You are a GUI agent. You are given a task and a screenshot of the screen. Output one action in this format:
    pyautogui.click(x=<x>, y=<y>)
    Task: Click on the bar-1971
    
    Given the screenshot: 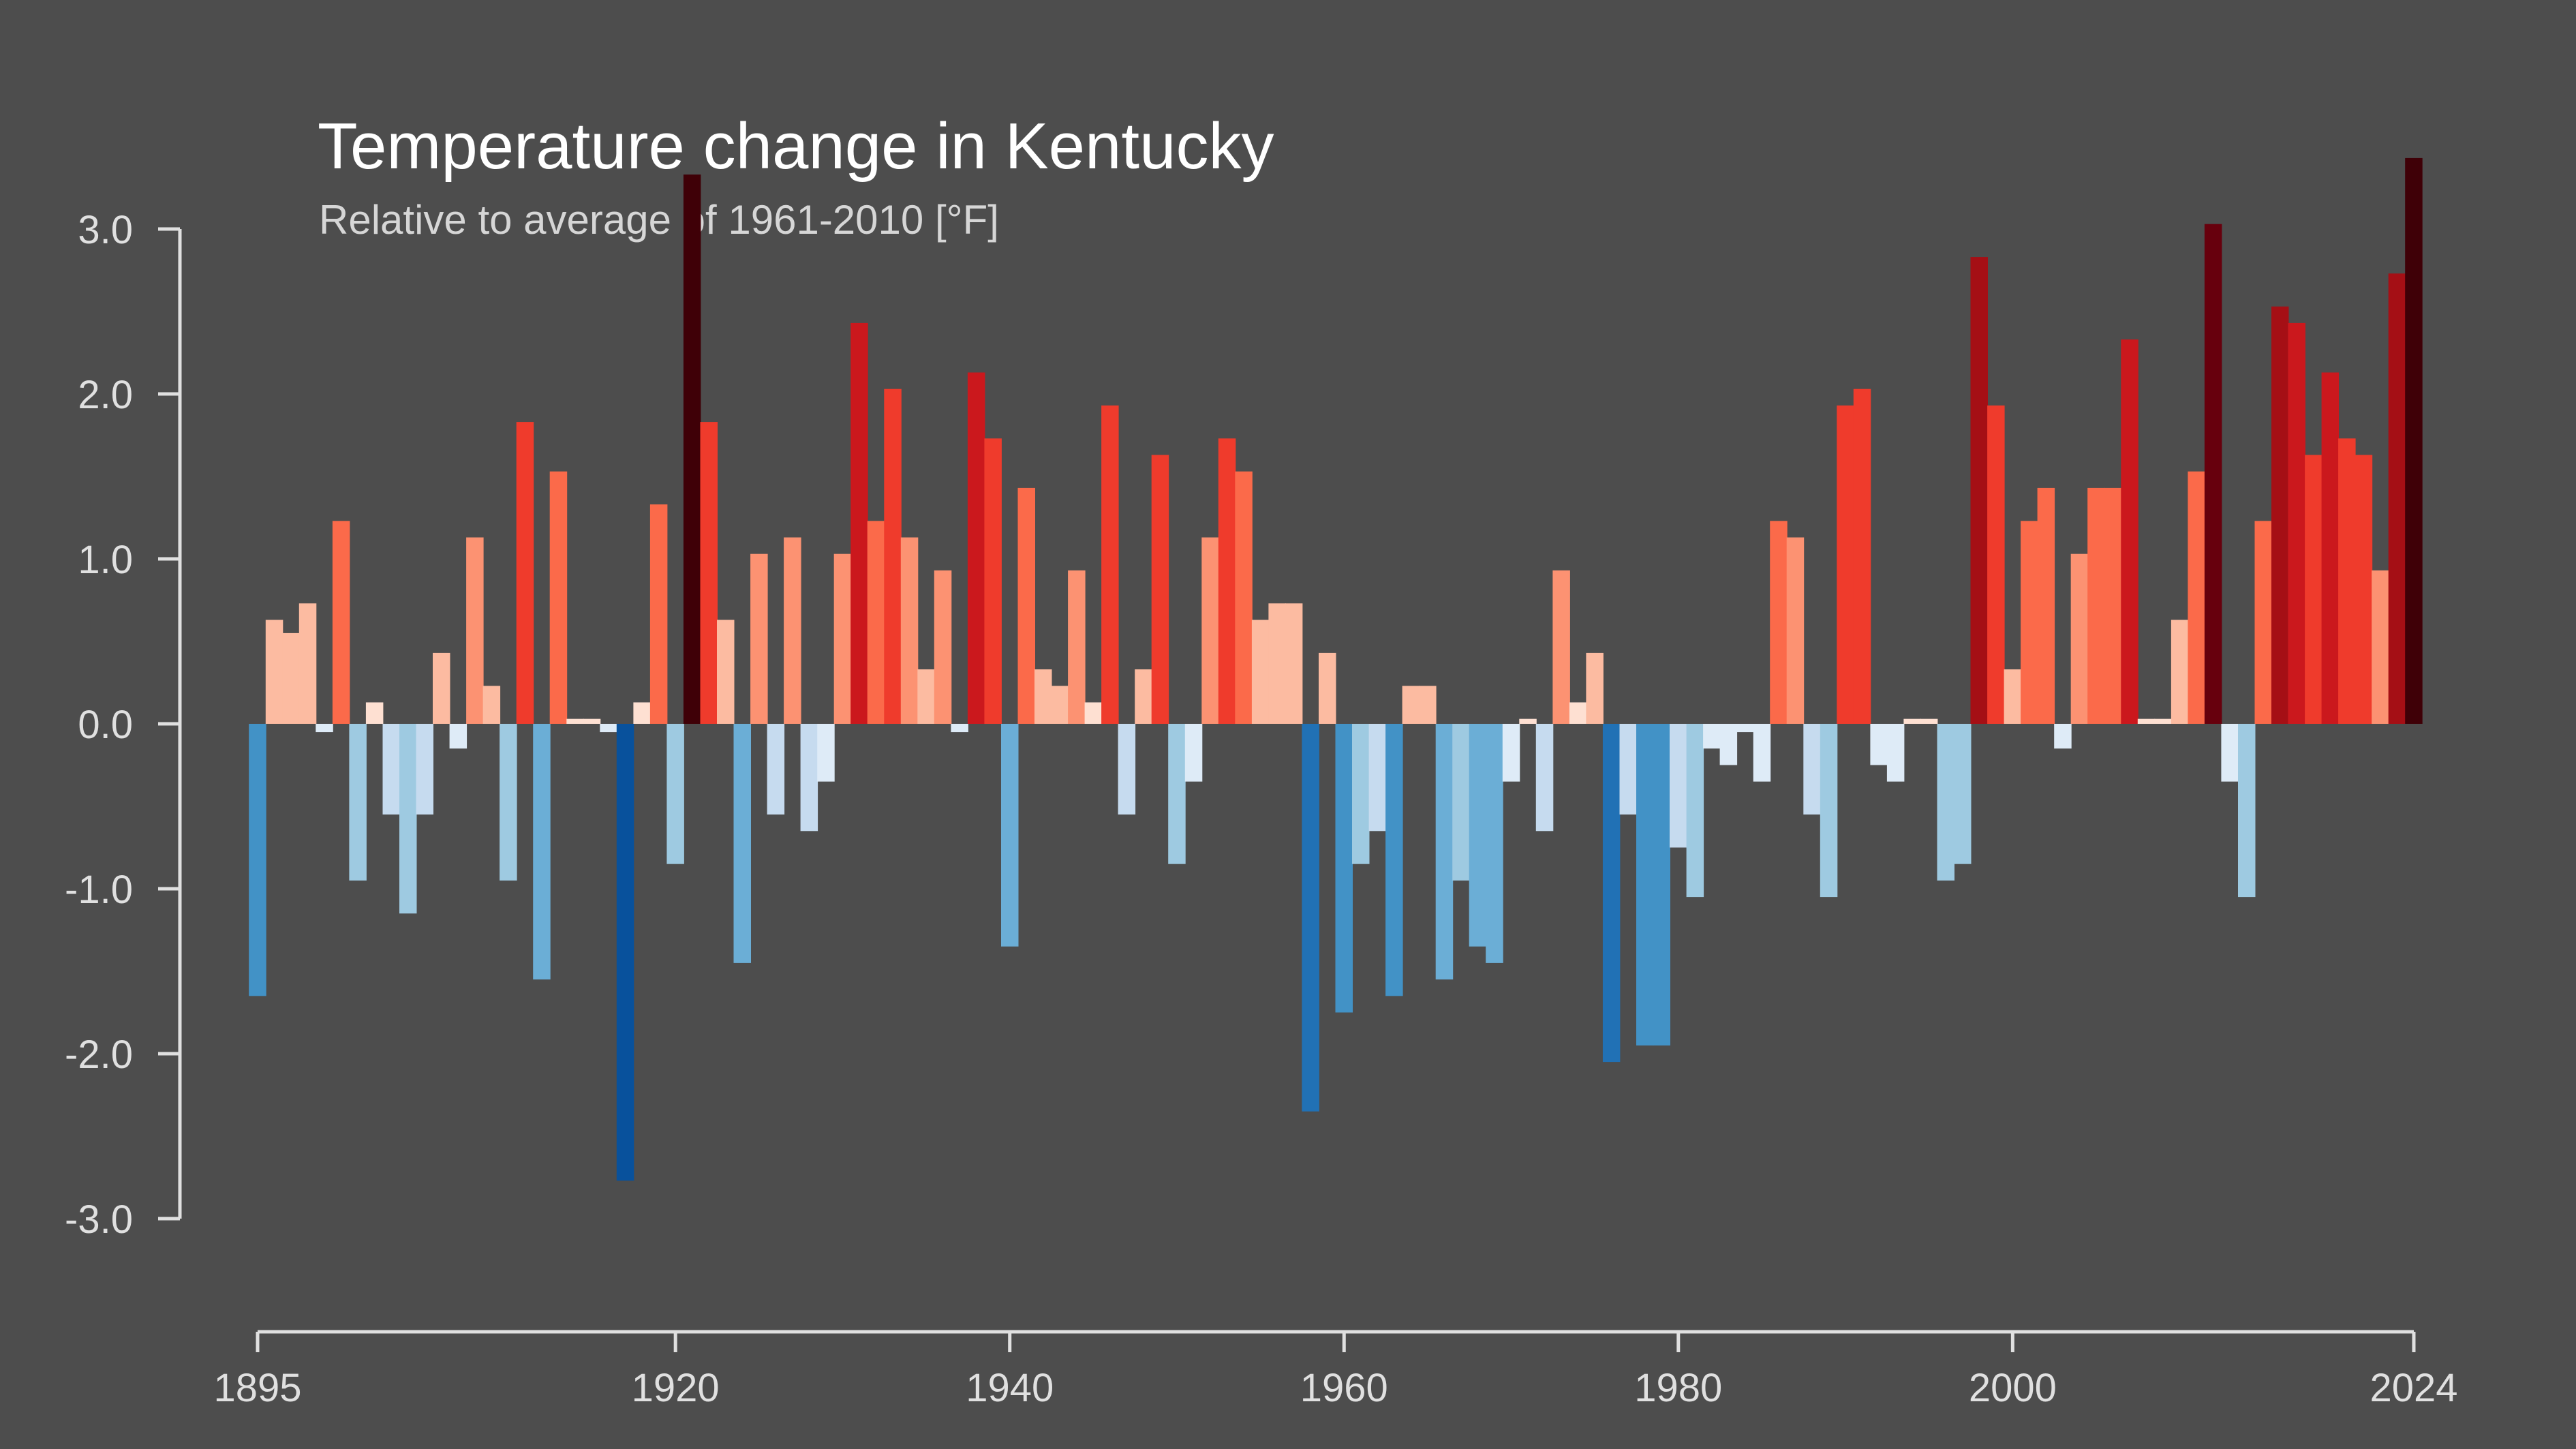 What is the action you would take?
    pyautogui.click(x=1528, y=721)
    